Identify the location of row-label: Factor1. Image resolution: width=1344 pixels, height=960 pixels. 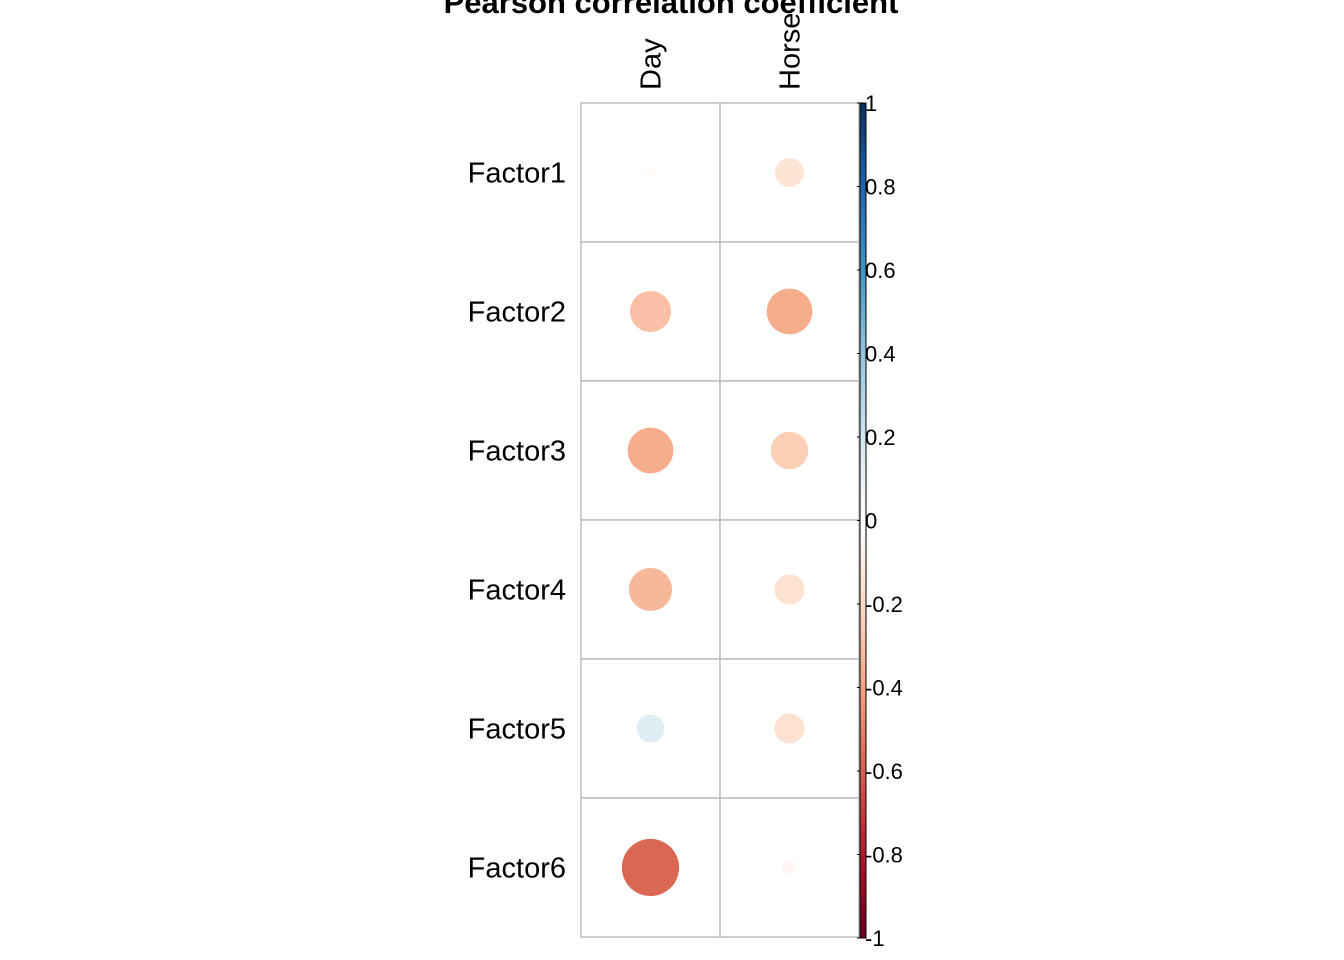
(517, 174).